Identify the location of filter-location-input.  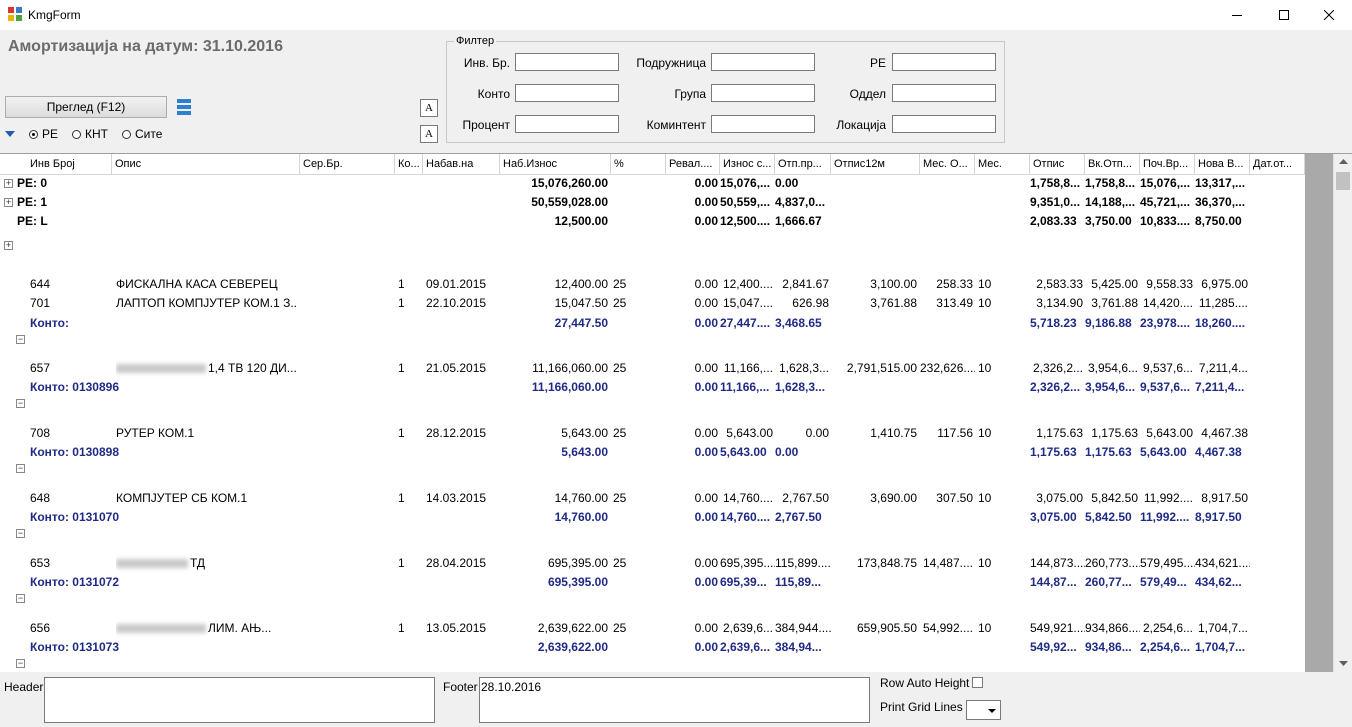
(944, 124).